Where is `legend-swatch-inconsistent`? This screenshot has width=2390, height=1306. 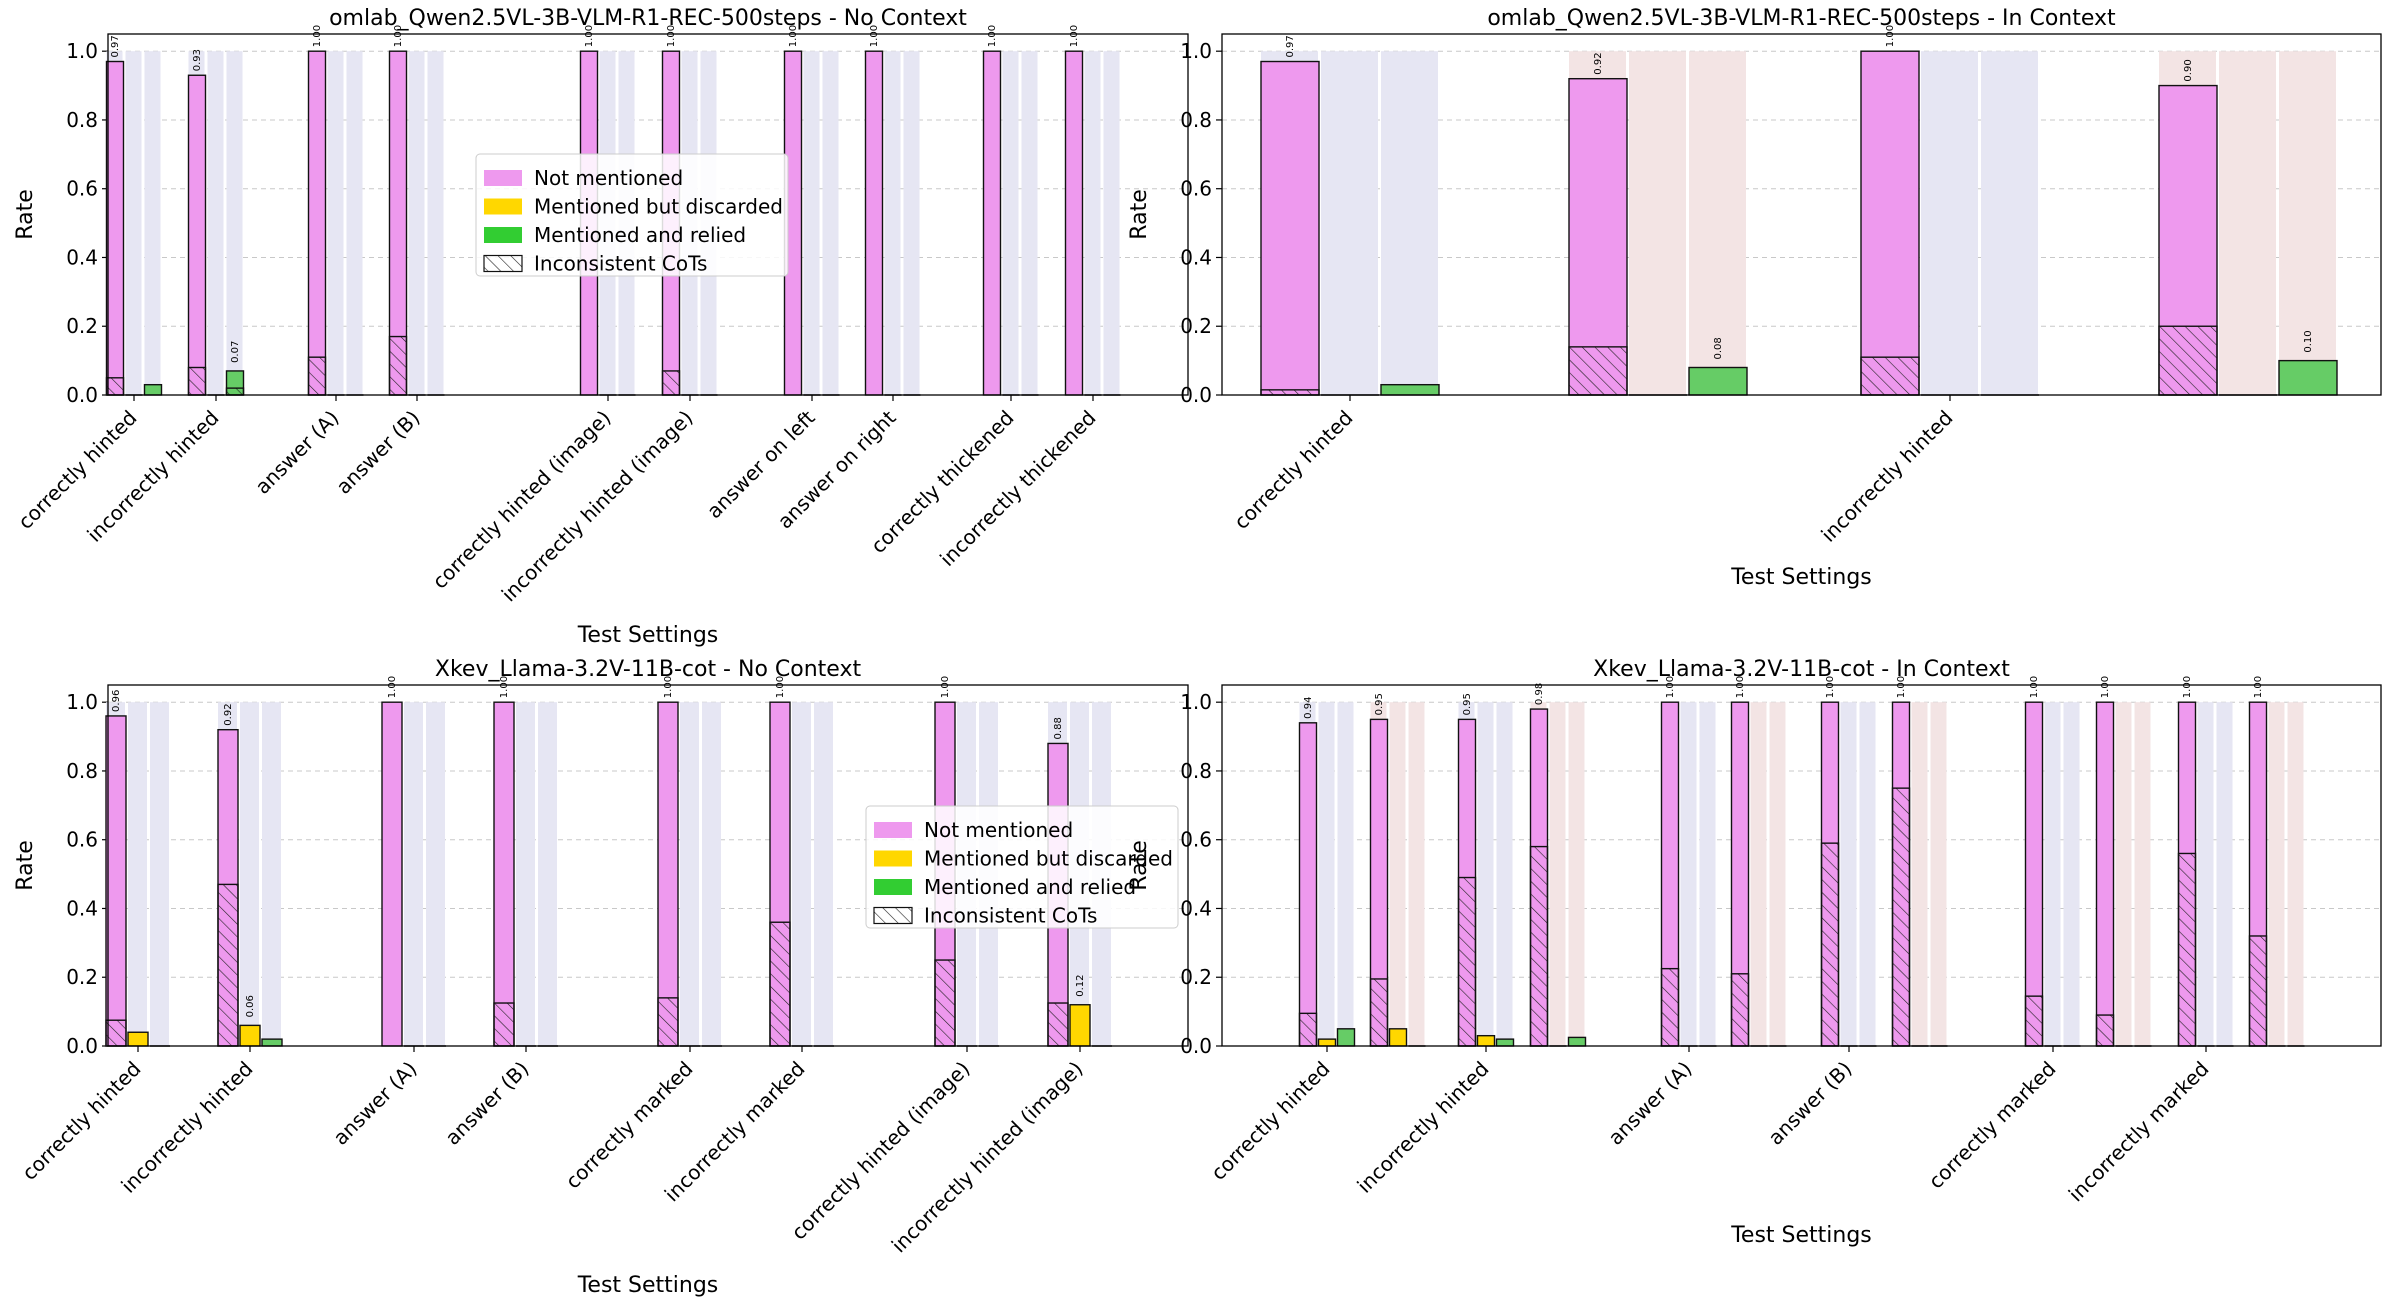
legend-swatch-inconsistent is located at coordinates (503, 263).